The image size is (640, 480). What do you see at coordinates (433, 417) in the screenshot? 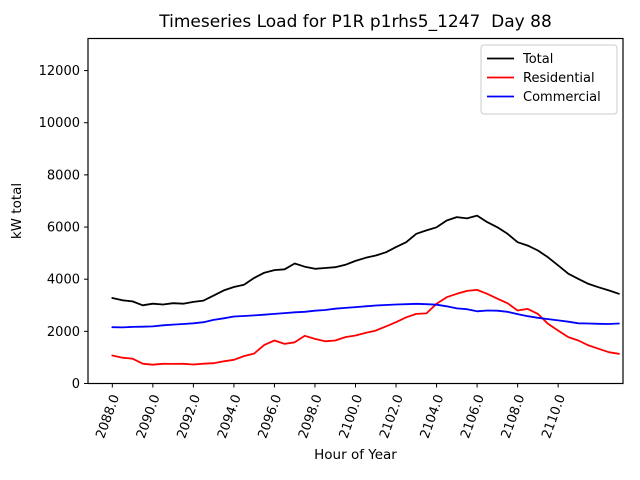
I see `x-tick-label: 2104.0` at bounding box center [433, 417].